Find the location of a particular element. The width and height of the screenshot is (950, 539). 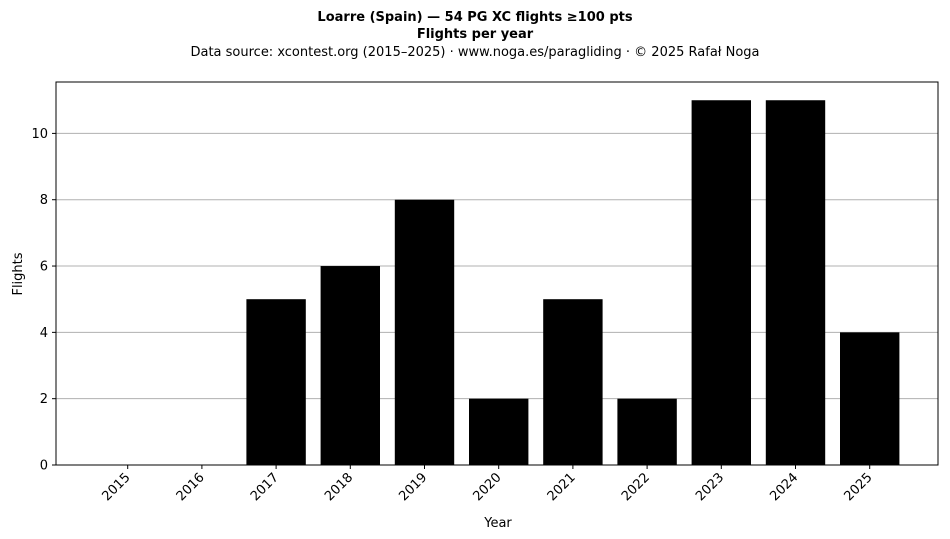

x-tick-label: 2017 is located at coordinates (265, 487).